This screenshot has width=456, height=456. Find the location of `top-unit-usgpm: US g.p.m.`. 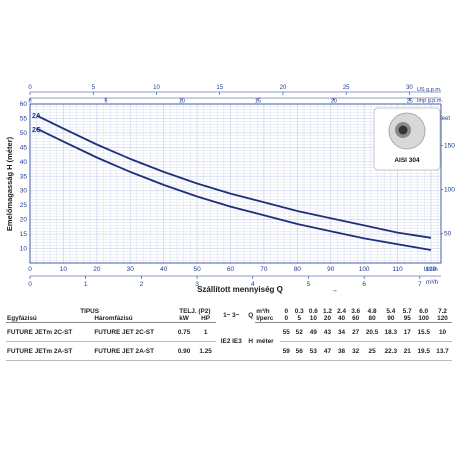

top-unit-usgpm: US g.p.m. is located at coordinates (429, 90).